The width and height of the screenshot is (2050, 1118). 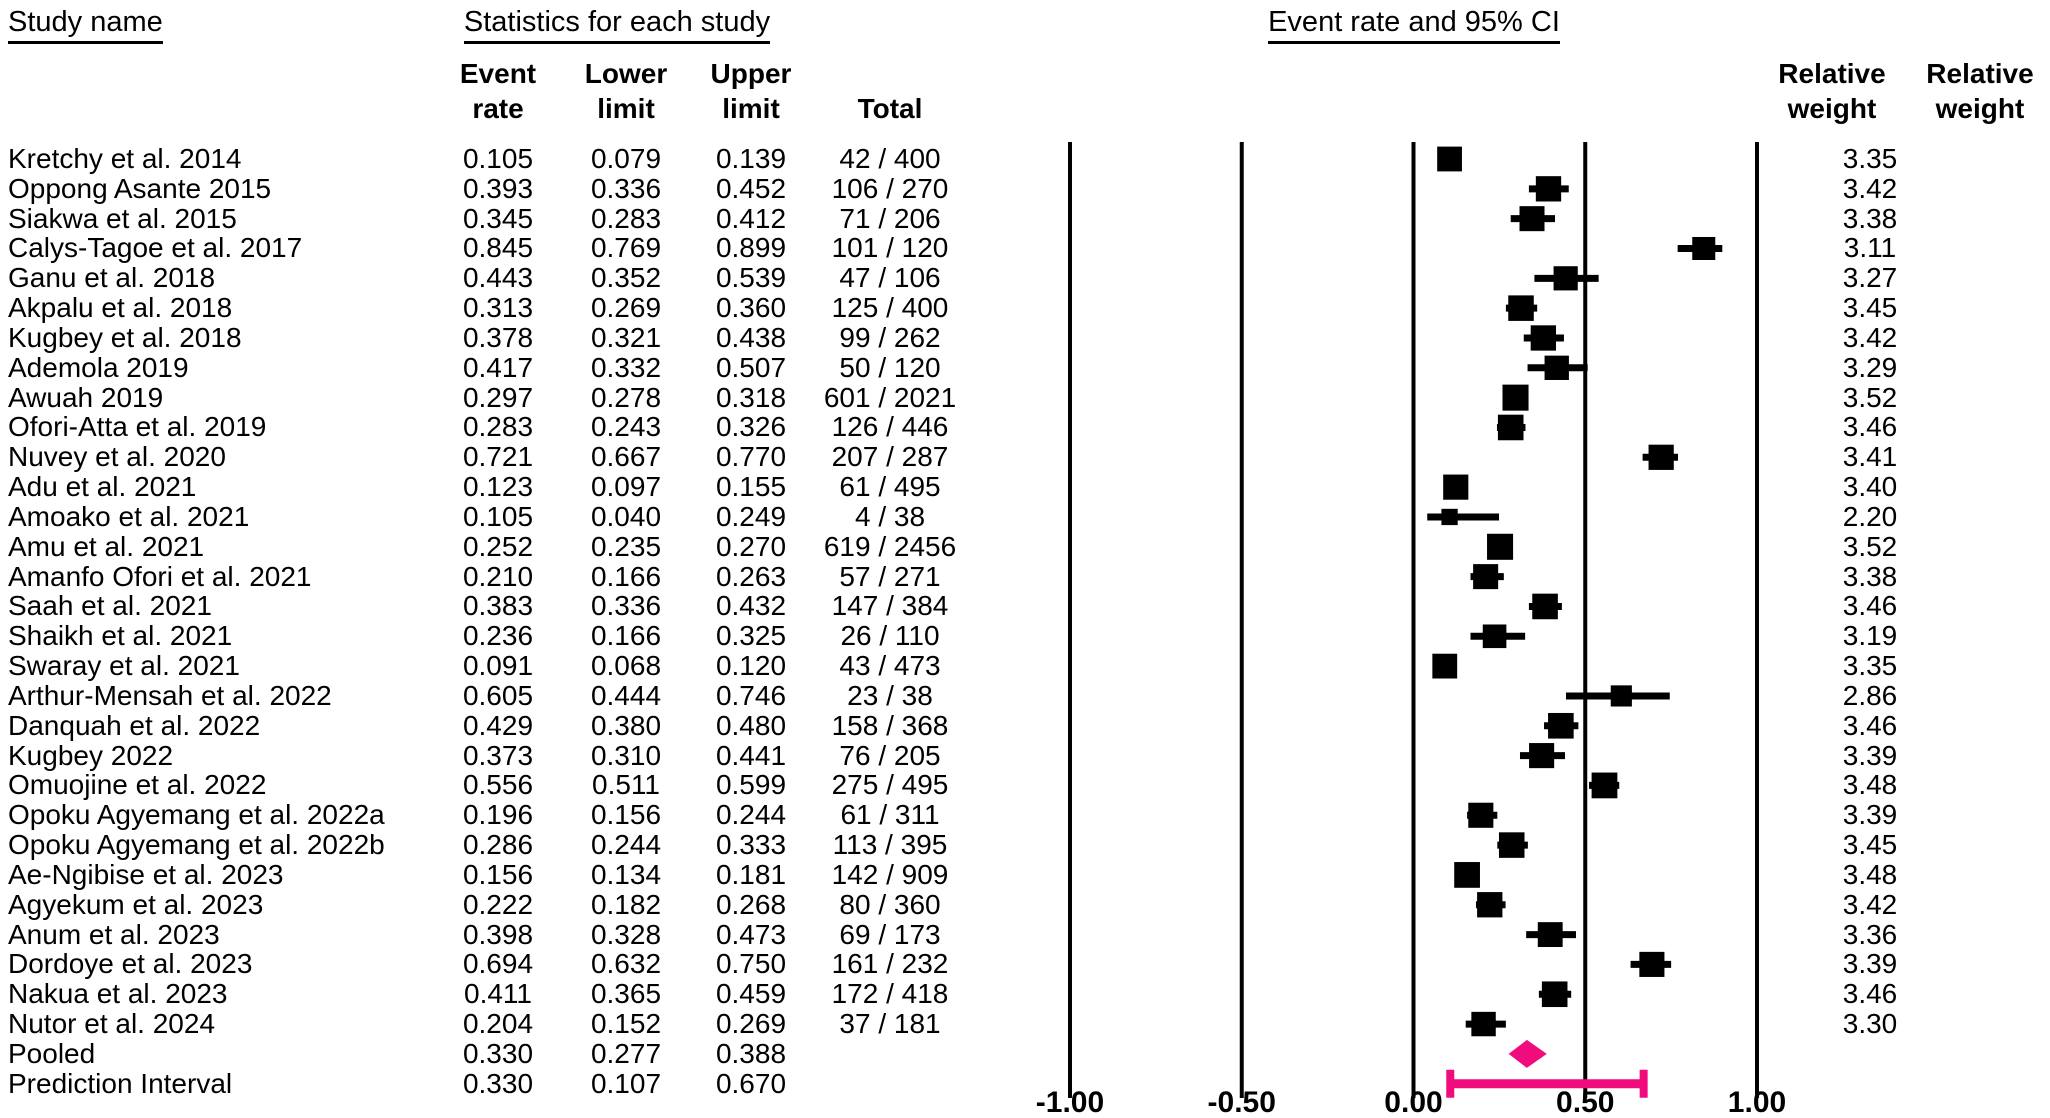 I want to click on study-name-cell: Awuah 2019, so click(x=86, y=397).